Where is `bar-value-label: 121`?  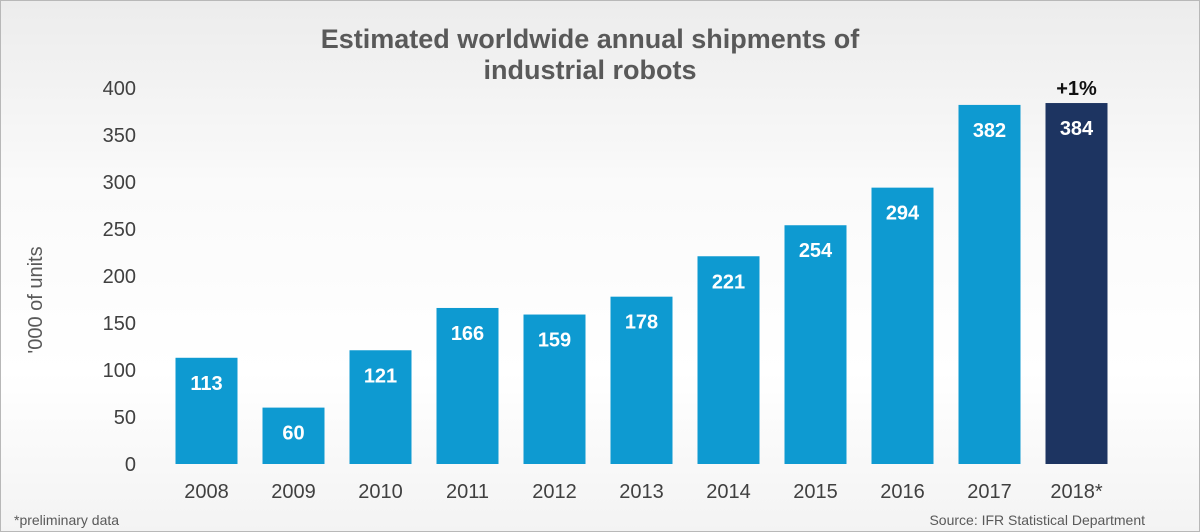 bar-value-label: 121 is located at coordinates (380, 376).